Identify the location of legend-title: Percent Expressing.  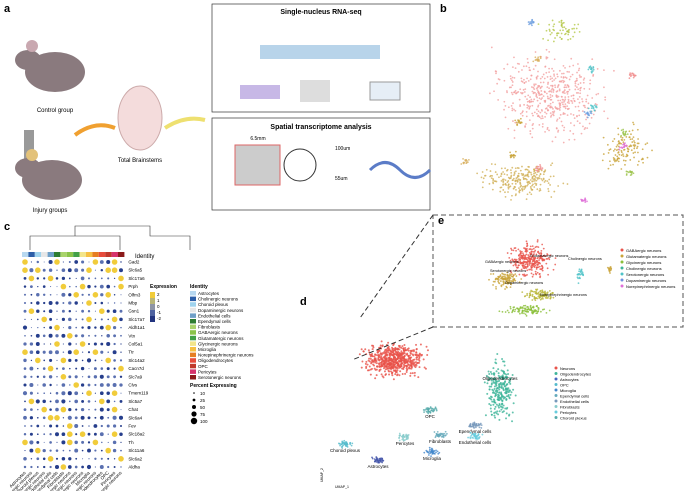
(213, 386).